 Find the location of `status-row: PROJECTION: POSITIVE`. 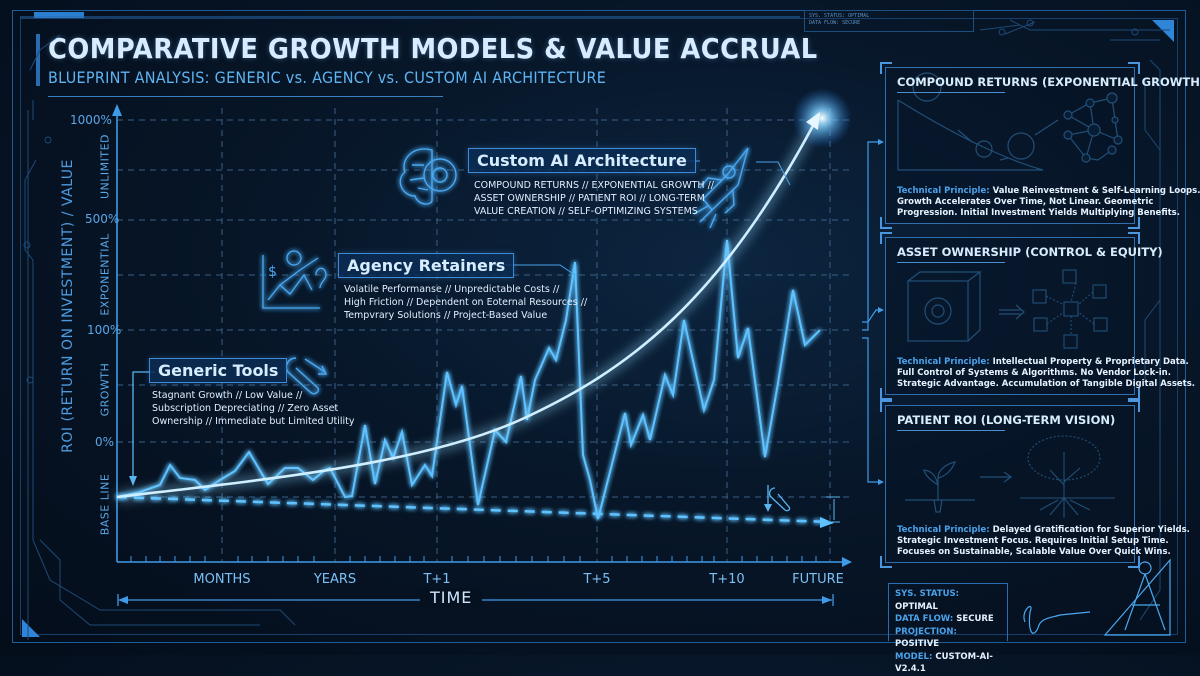

status-row: PROJECTION: POSITIVE is located at coordinates (926, 638).